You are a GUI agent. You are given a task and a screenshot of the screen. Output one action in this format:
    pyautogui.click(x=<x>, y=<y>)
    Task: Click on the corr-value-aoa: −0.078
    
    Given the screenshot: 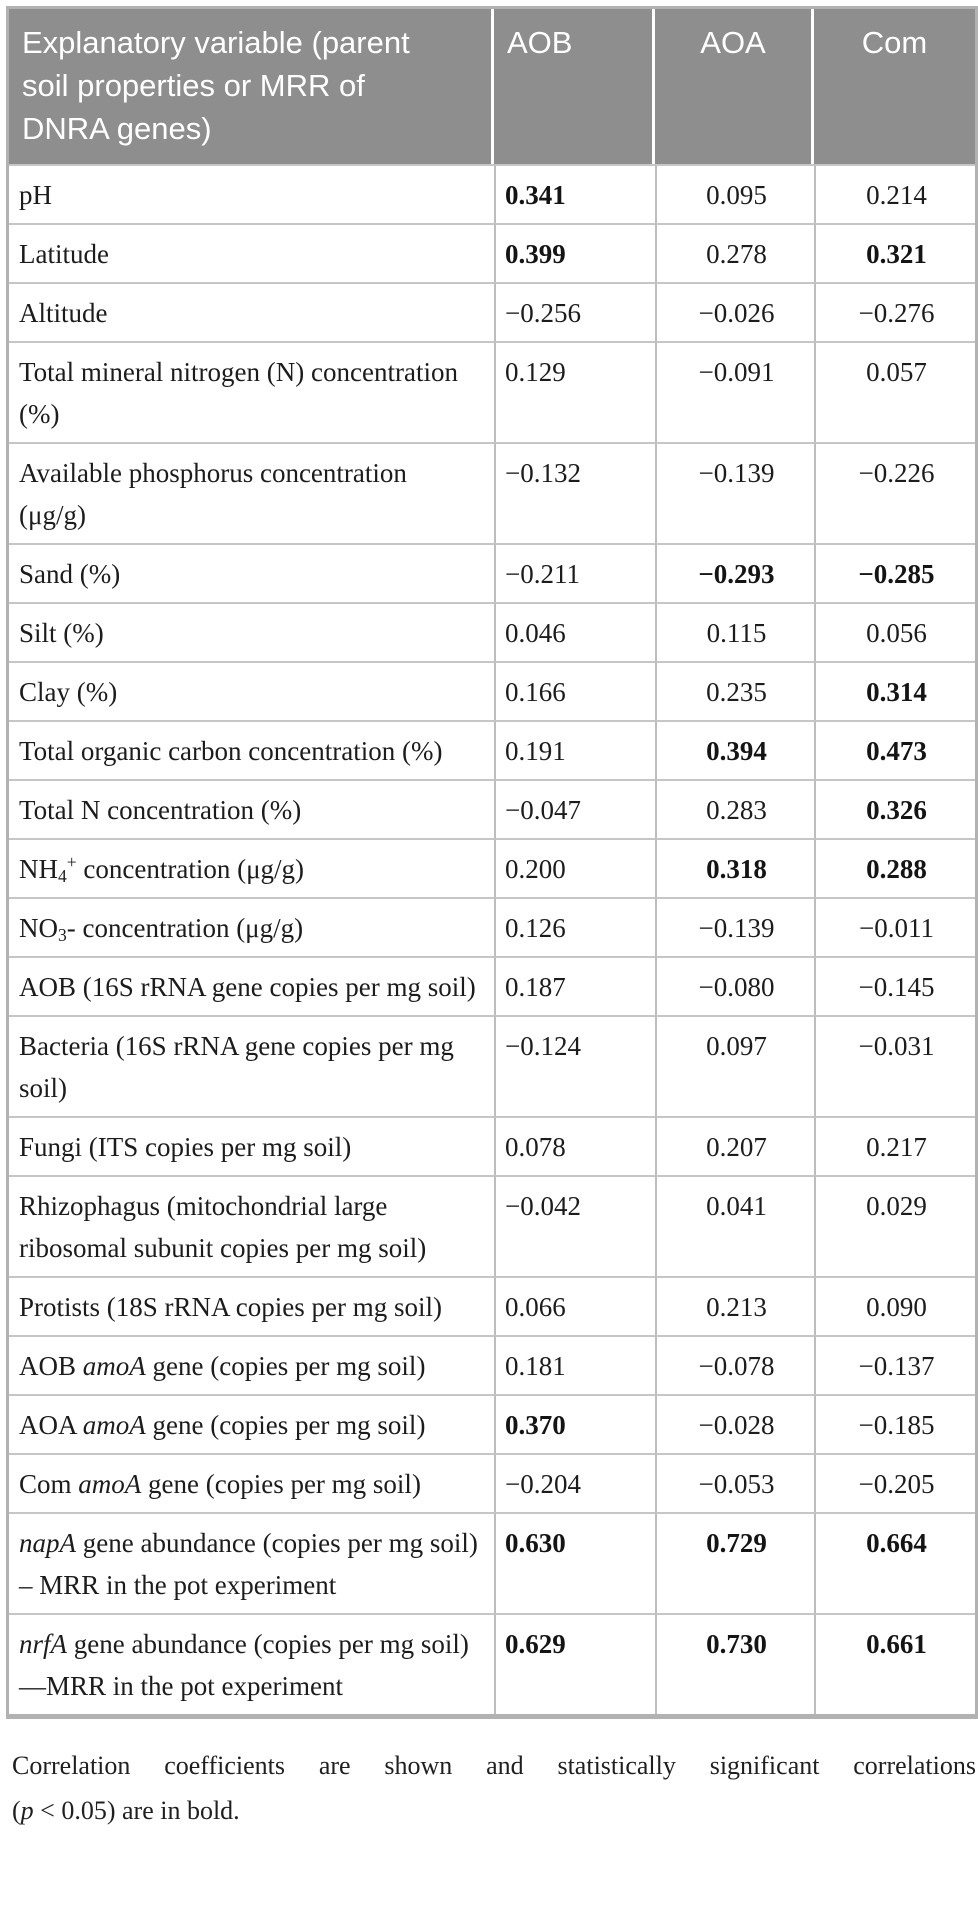 What is the action you would take?
    pyautogui.click(x=734, y=1364)
    